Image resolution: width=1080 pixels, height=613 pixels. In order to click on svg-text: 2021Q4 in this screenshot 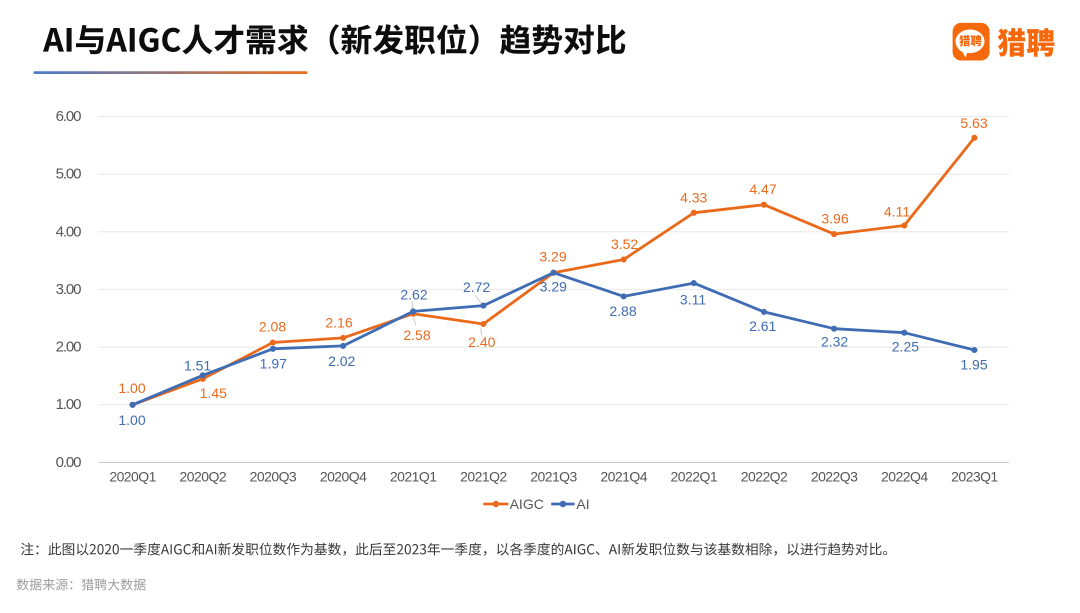, I will do `click(623, 477)`.